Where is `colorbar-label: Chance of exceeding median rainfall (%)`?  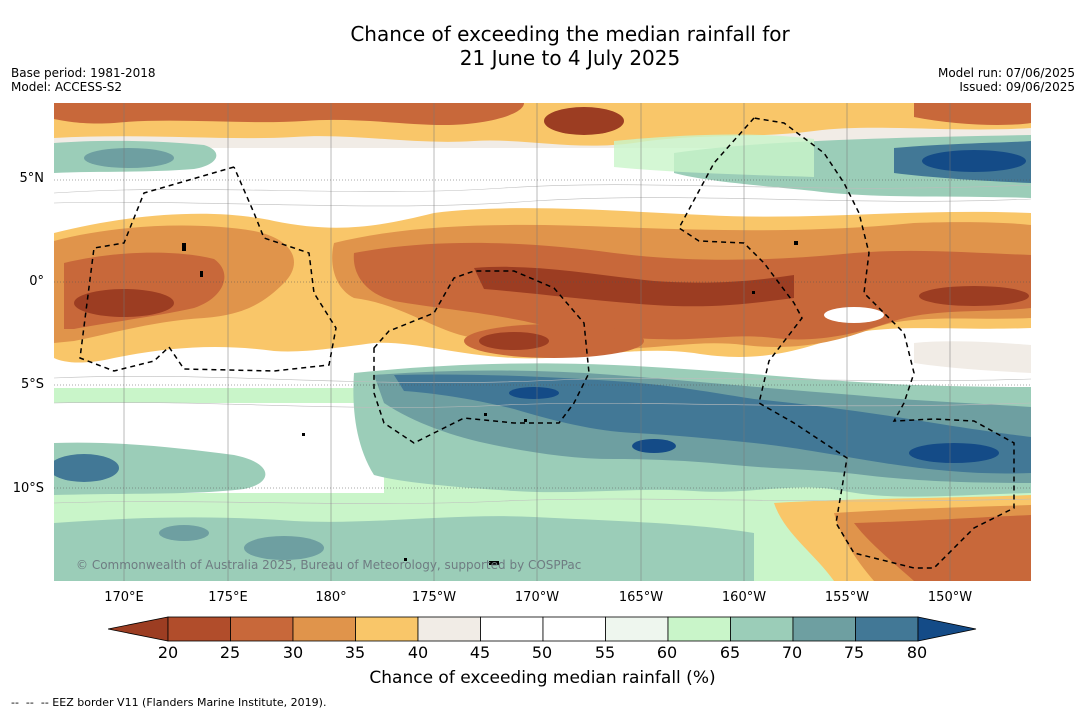 colorbar-label: Chance of exceeding median rainfall (%) is located at coordinates (542, 678).